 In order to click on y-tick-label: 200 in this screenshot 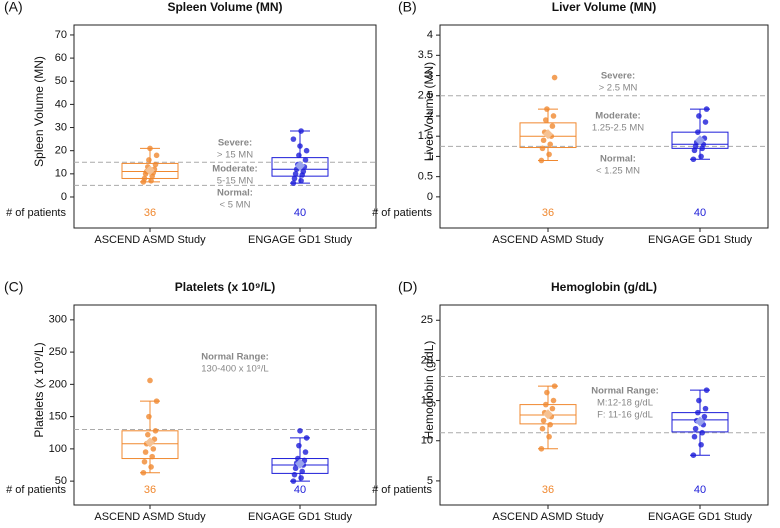, I will do `click(58, 384)`.